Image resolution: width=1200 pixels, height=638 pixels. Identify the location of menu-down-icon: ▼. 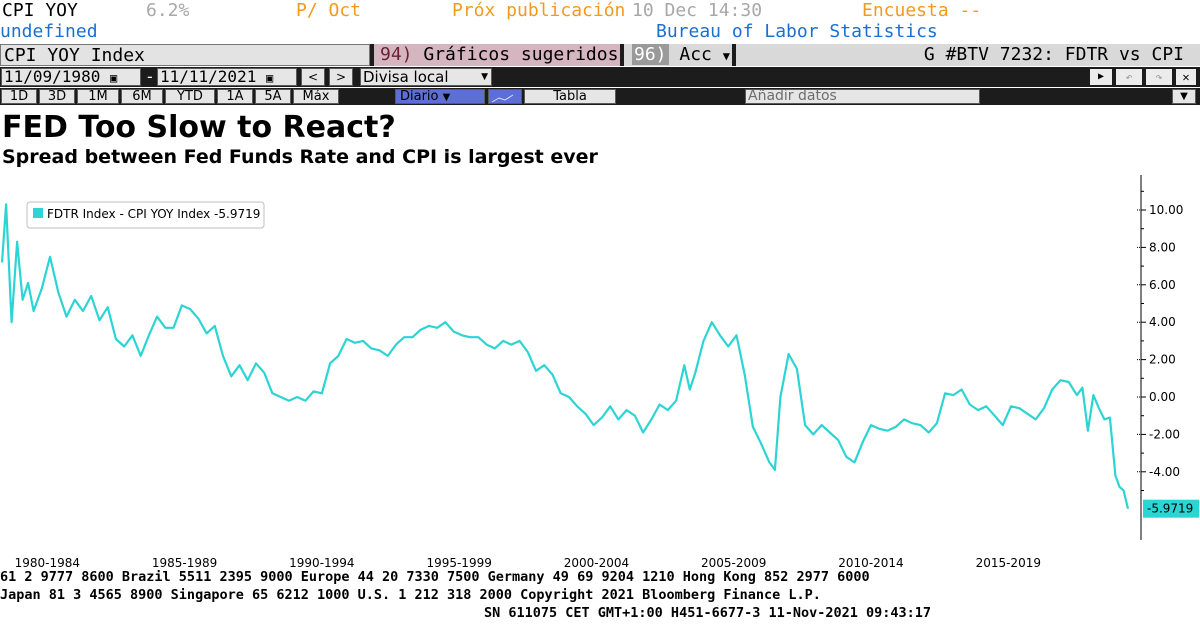
(1184, 96).